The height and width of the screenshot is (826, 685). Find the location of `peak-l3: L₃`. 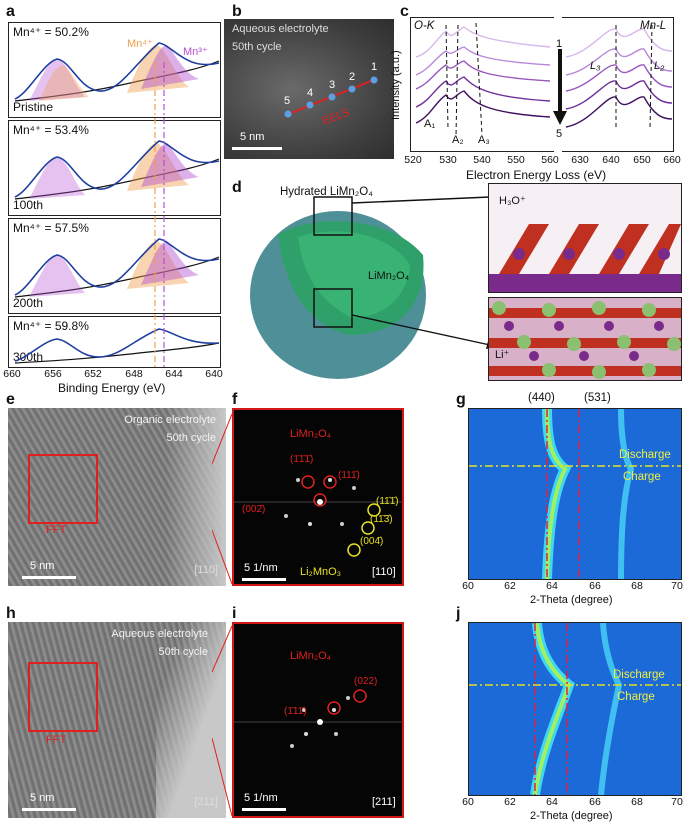

peak-l3: L₃ is located at coordinates (595, 66).